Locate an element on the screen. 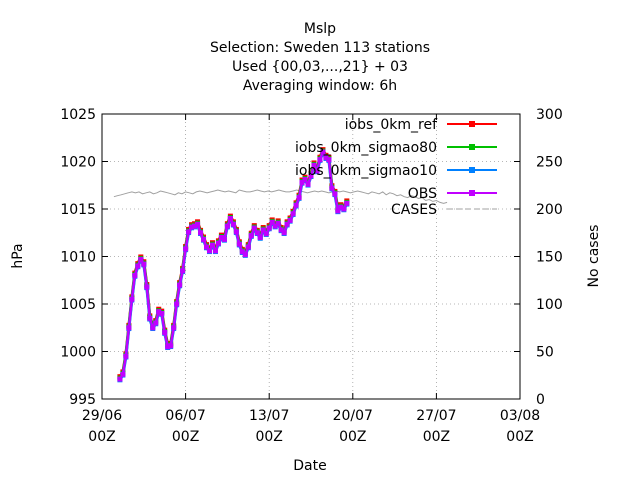  y2-tick-label: 300 is located at coordinates (549, 115).